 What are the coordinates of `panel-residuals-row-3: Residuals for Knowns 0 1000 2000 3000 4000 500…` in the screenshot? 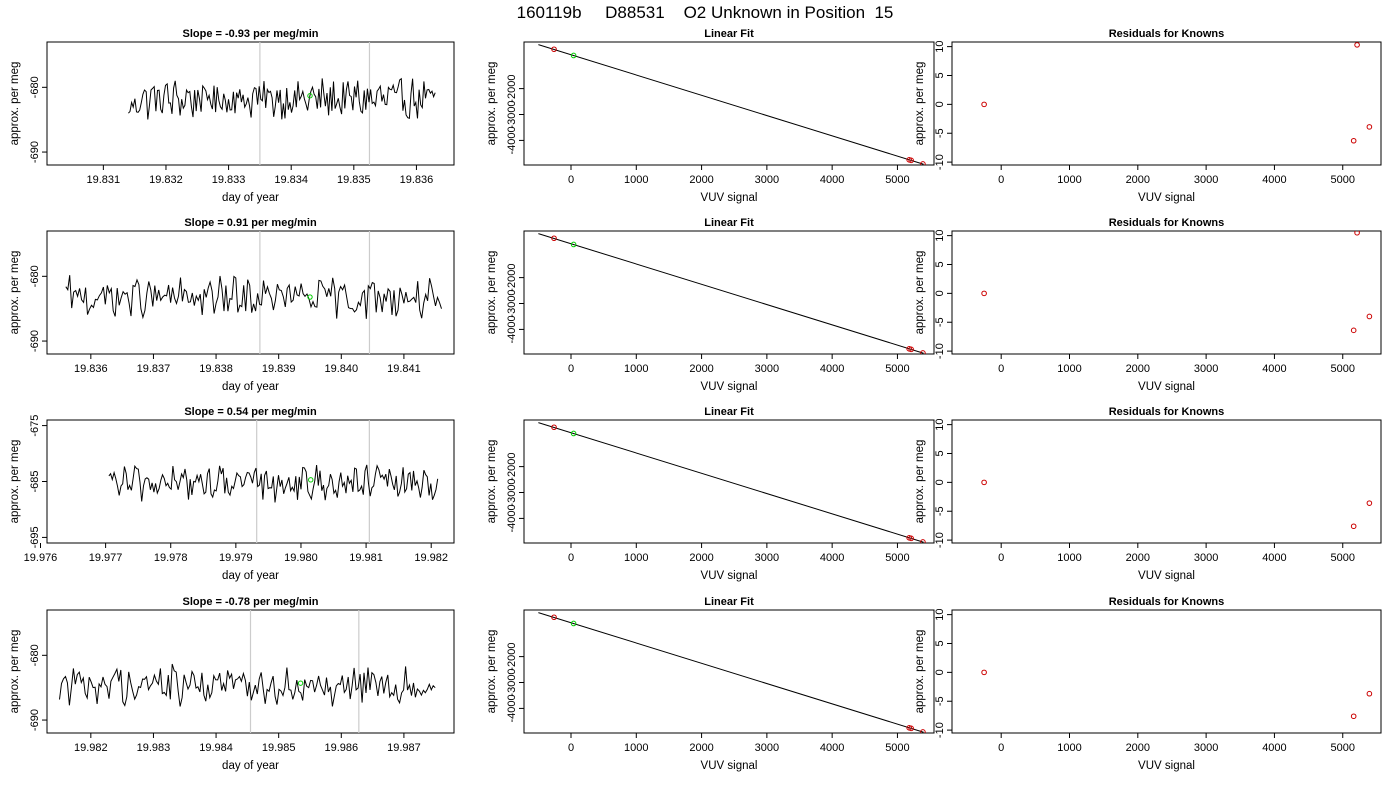 It's located at (1148, 494).